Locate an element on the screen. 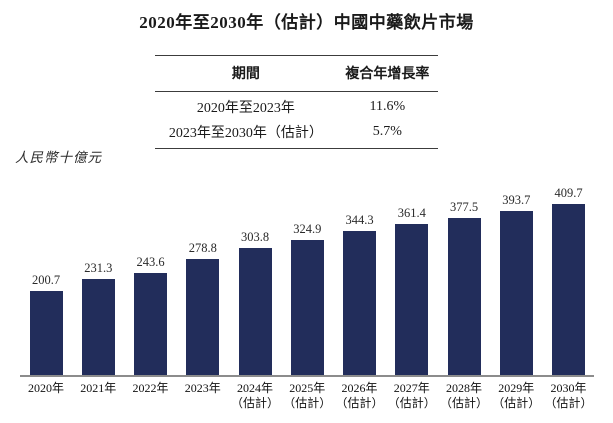  value-label: 231.3 is located at coordinates (98, 267).